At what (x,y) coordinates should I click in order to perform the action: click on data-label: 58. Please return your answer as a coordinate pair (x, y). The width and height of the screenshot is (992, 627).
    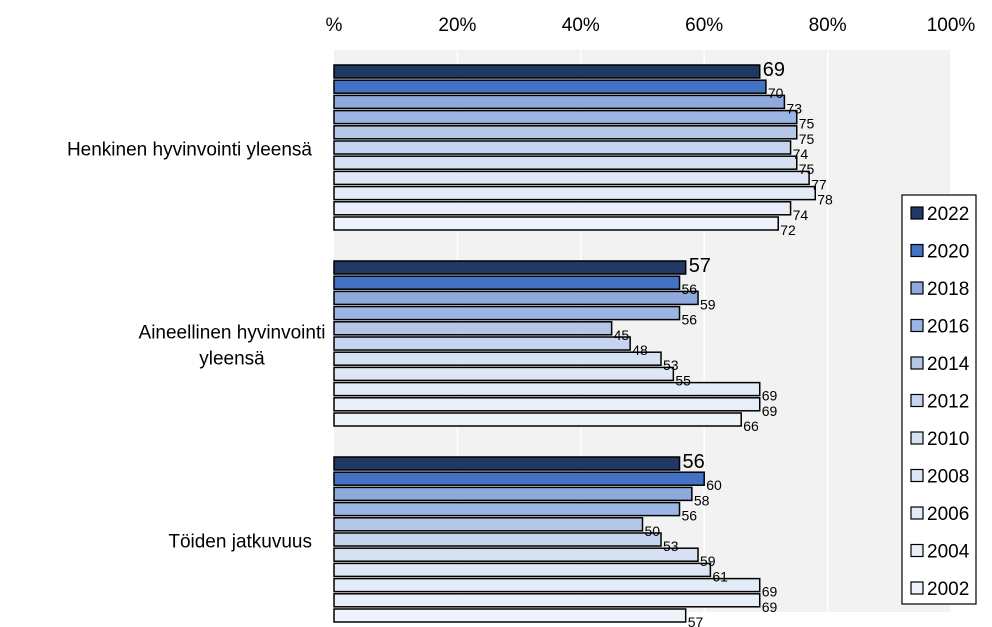
    Looking at the image, I should click on (702, 500).